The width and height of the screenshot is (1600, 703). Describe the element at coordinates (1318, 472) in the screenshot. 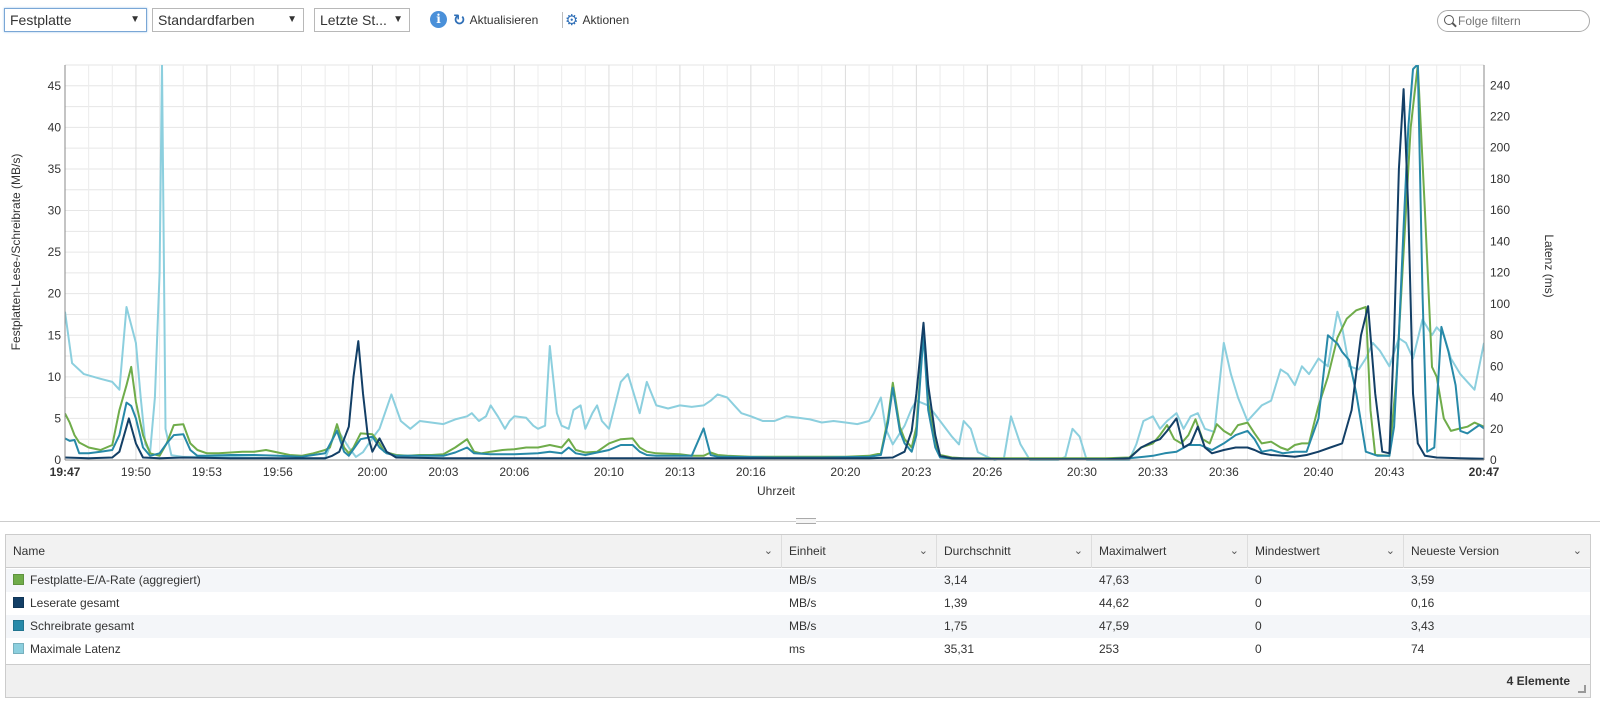

I see `x-tick-label: 20:40` at that location.